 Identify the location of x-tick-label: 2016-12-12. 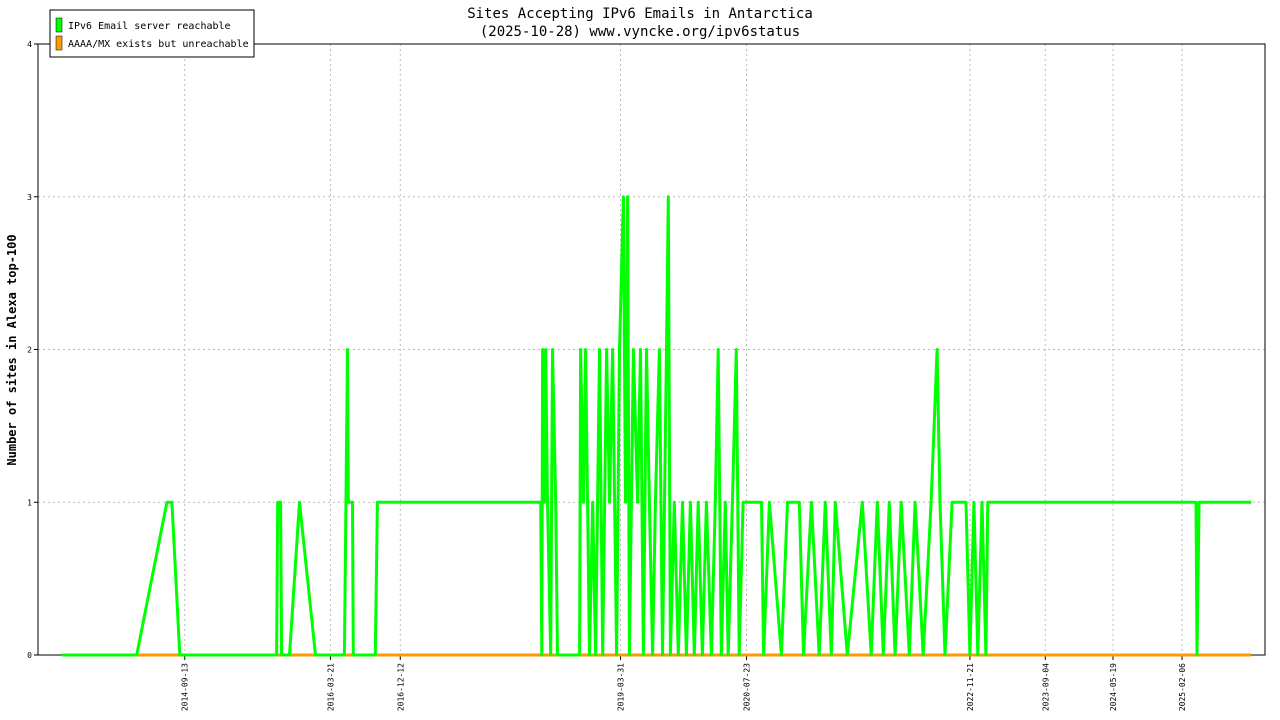
(400, 687).